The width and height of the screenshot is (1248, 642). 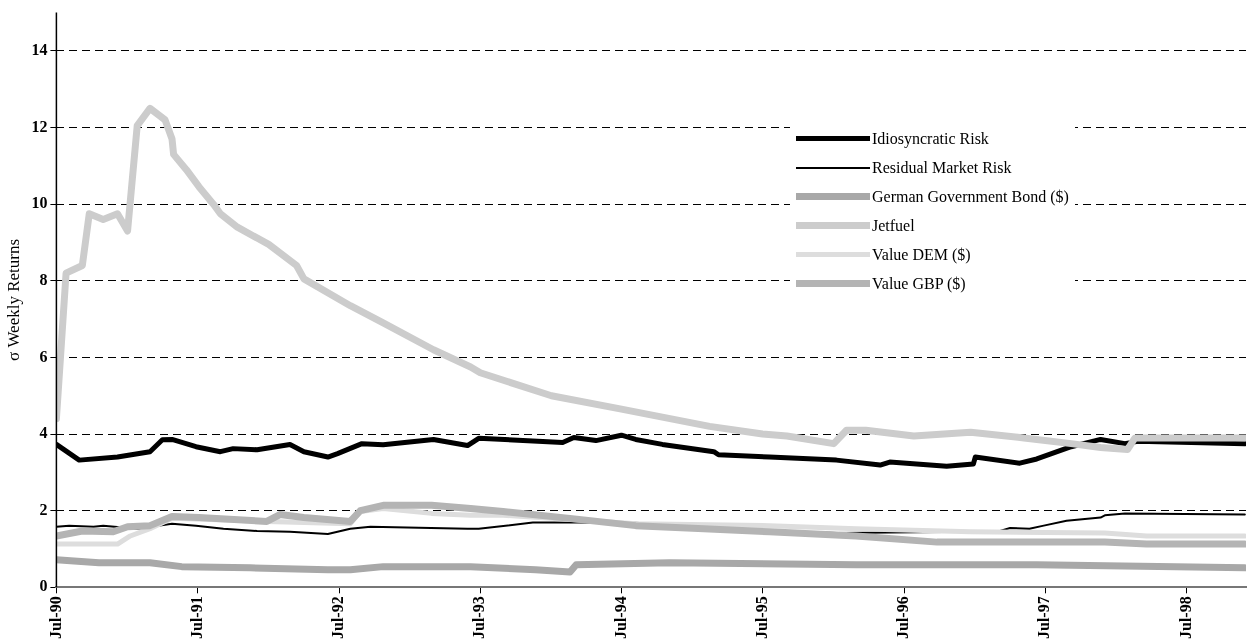 What do you see at coordinates (43, 586) in the screenshot?
I see `y-tick-label: 0` at bounding box center [43, 586].